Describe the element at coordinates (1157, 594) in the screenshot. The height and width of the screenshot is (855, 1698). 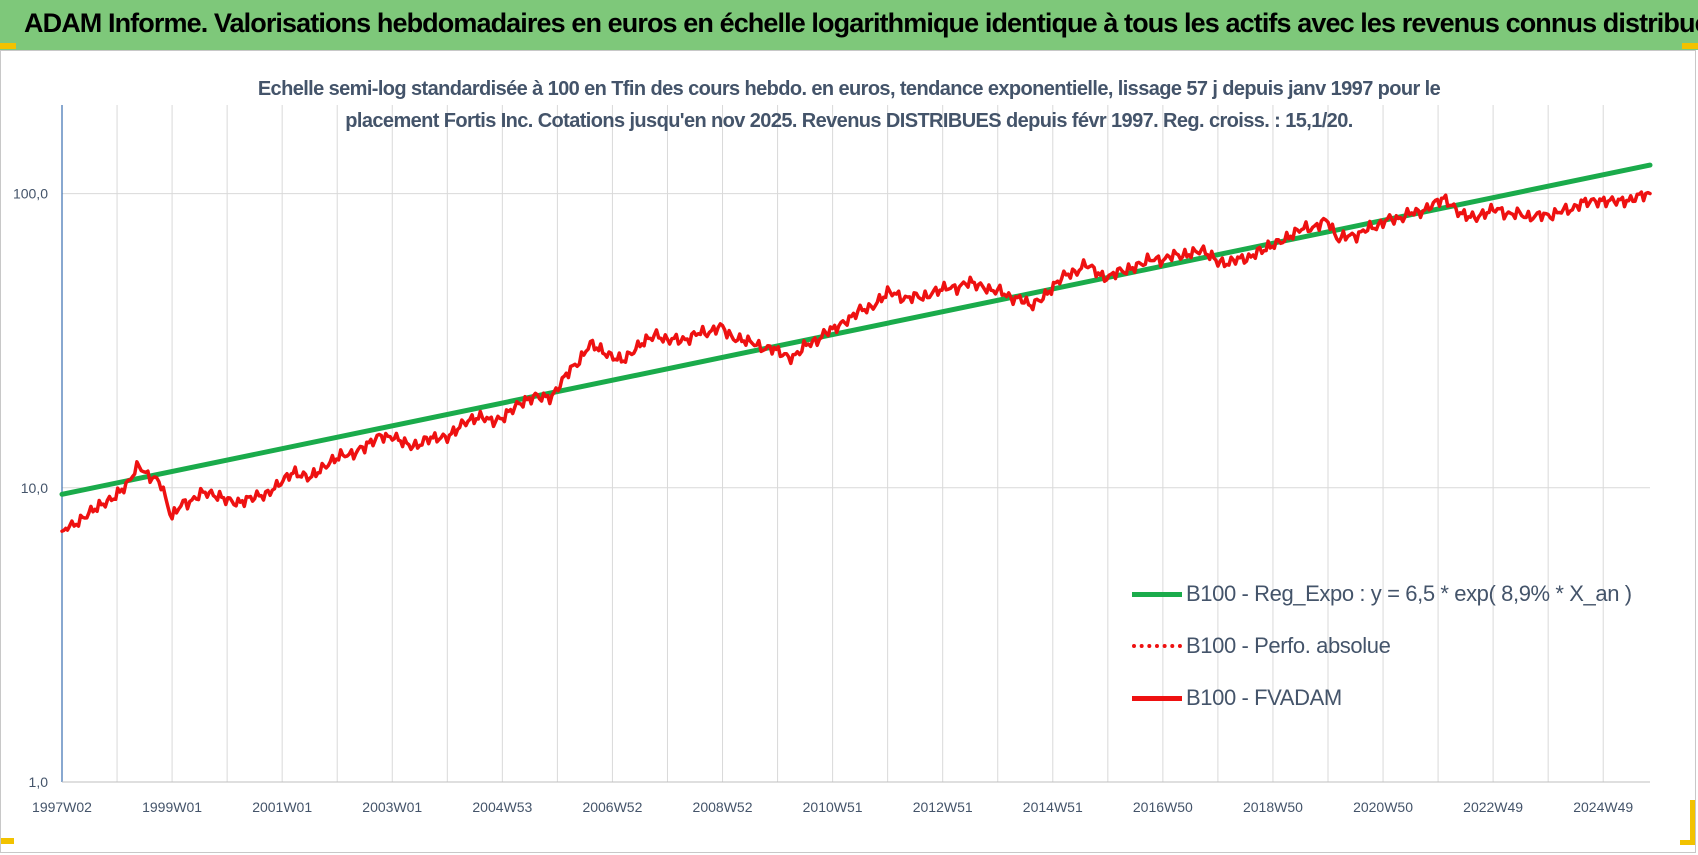
I see `legend-swatch-green` at that location.